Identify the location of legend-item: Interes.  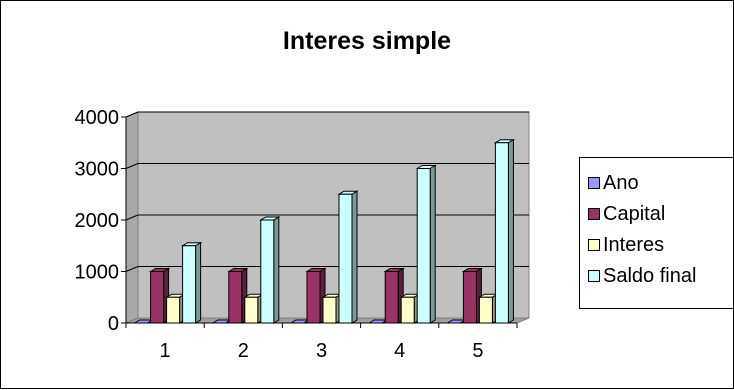
(626, 245).